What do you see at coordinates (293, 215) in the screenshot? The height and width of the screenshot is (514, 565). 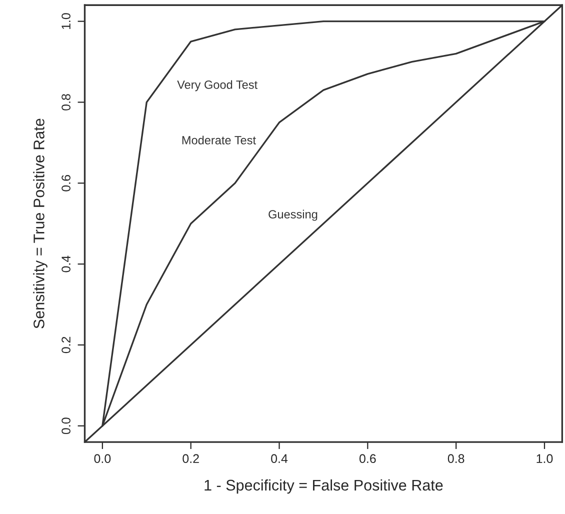 I see `series-label: Guessing` at bounding box center [293, 215].